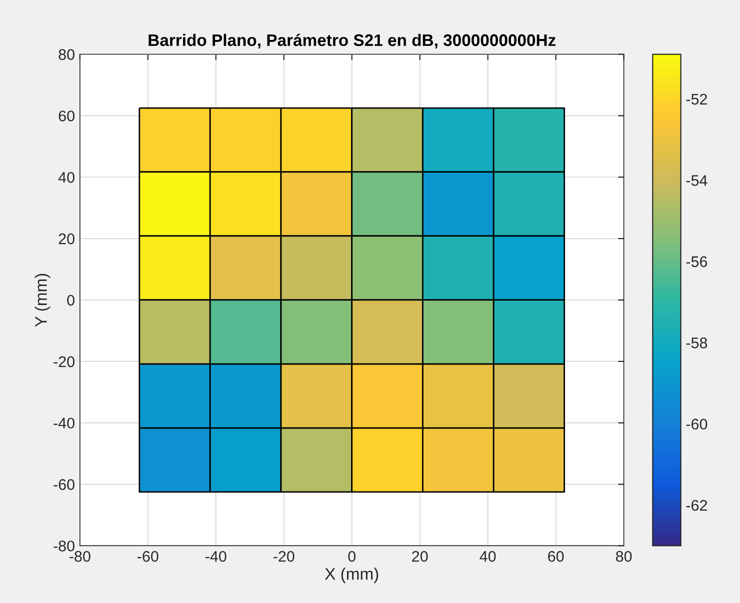 The height and width of the screenshot is (603, 740). I want to click on color-bar-label: -58, so click(697, 343).